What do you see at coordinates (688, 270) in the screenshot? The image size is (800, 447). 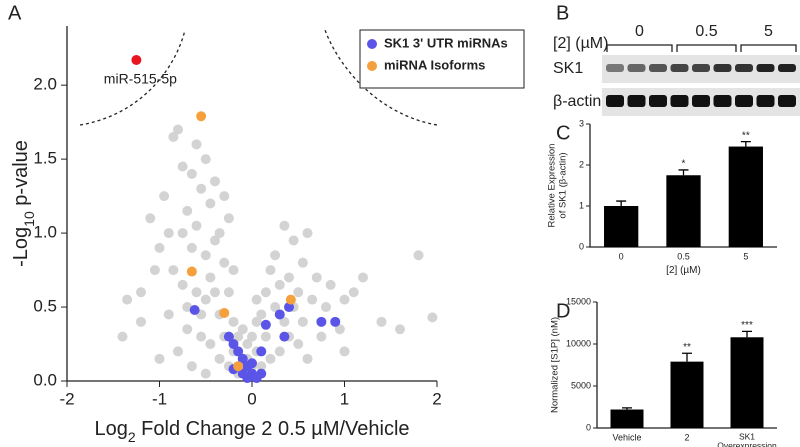 I see `label-part: ] (µM)` at bounding box center [688, 270].